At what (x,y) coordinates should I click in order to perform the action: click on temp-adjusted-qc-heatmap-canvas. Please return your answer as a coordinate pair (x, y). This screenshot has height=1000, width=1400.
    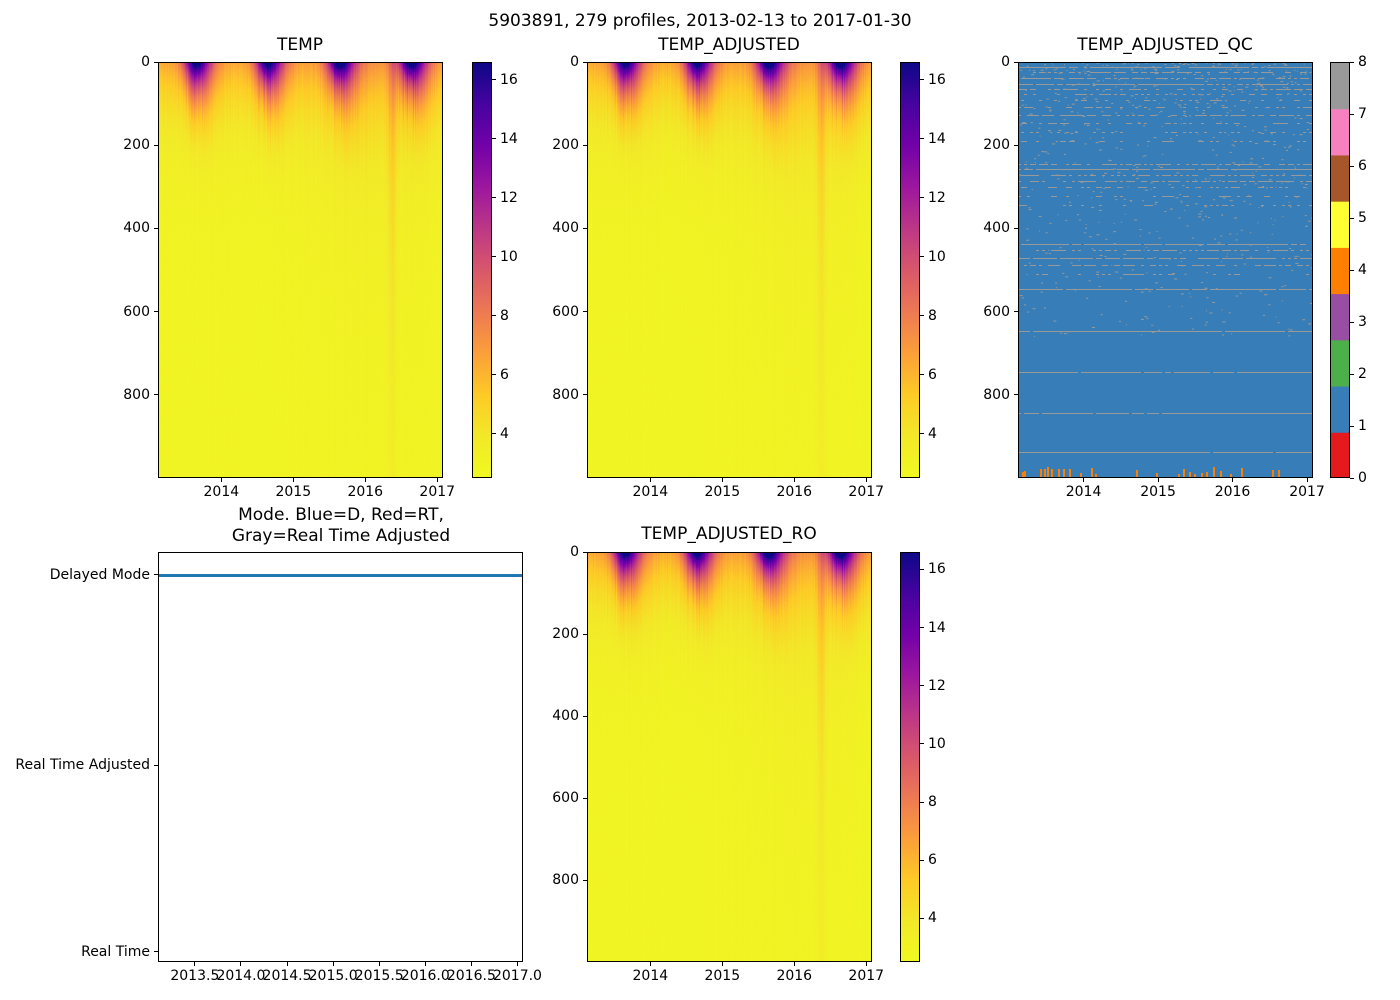
    Looking at the image, I should click on (1165, 270).